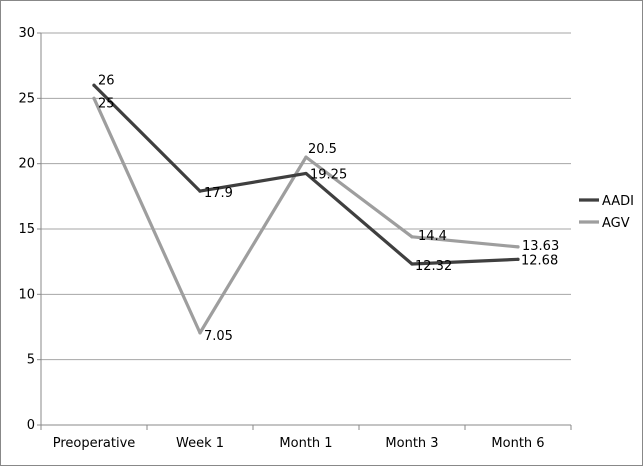  I want to click on y-tick-label: 25, so click(26, 98).